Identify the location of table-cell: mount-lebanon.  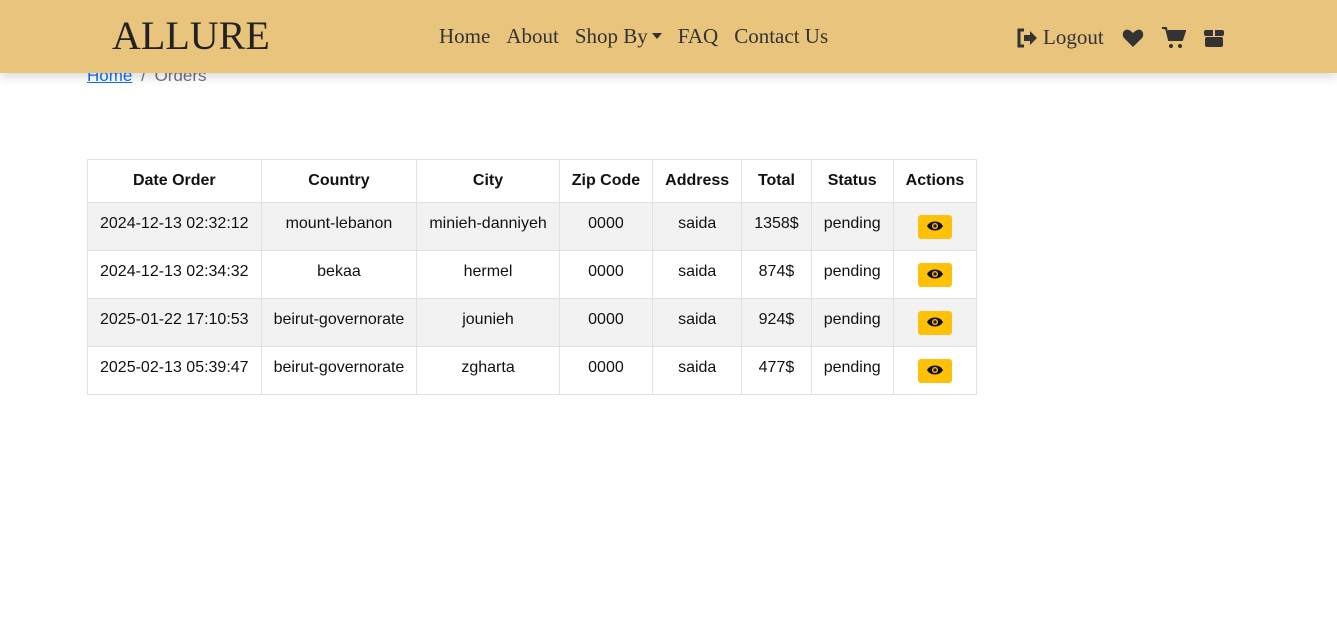
(339, 226).